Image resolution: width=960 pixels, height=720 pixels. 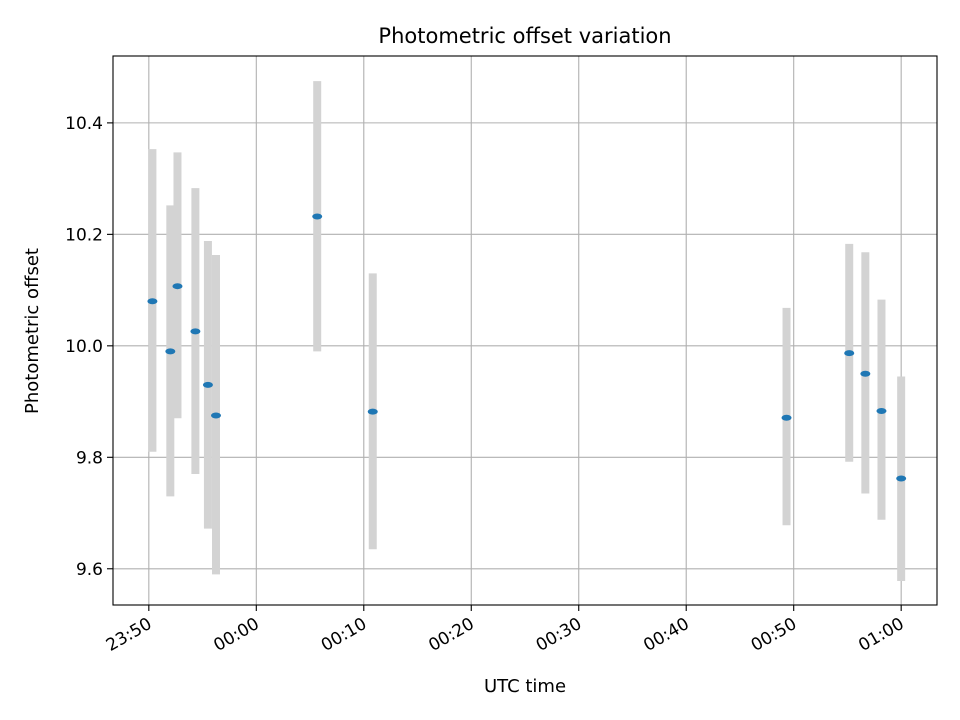 What do you see at coordinates (32, 331) in the screenshot?
I see `y-axis-label: Photometric offset` at bounding box center [32, 331].